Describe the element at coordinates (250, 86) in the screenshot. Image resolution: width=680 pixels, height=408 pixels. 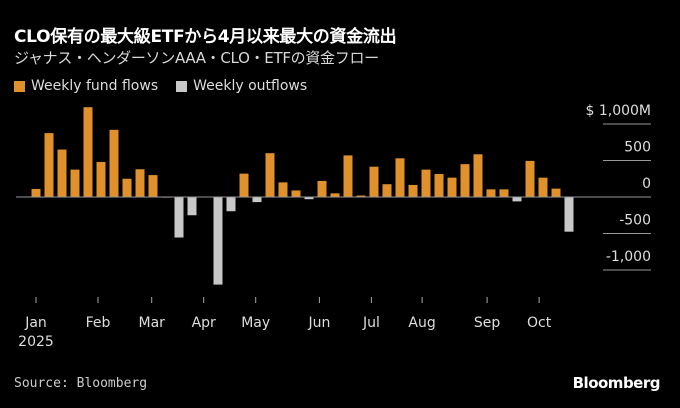
I see `legend-label-outflows: Weekly outflows` at that location.